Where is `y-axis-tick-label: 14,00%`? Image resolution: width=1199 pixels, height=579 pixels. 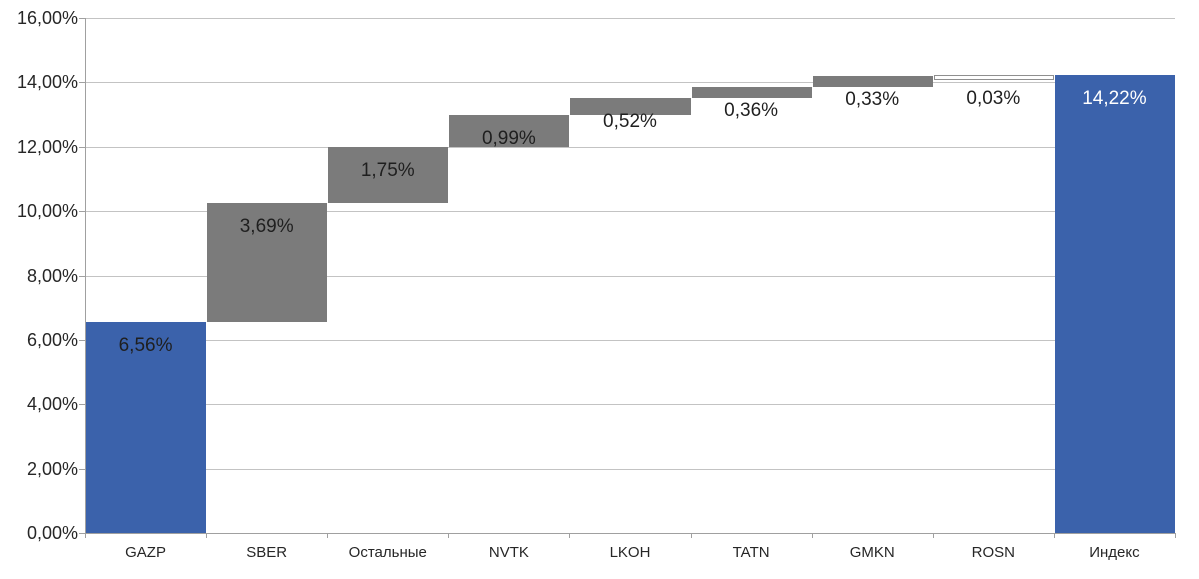
y-axis-tick-label: 14,00% is located at coordinates (47, 82).